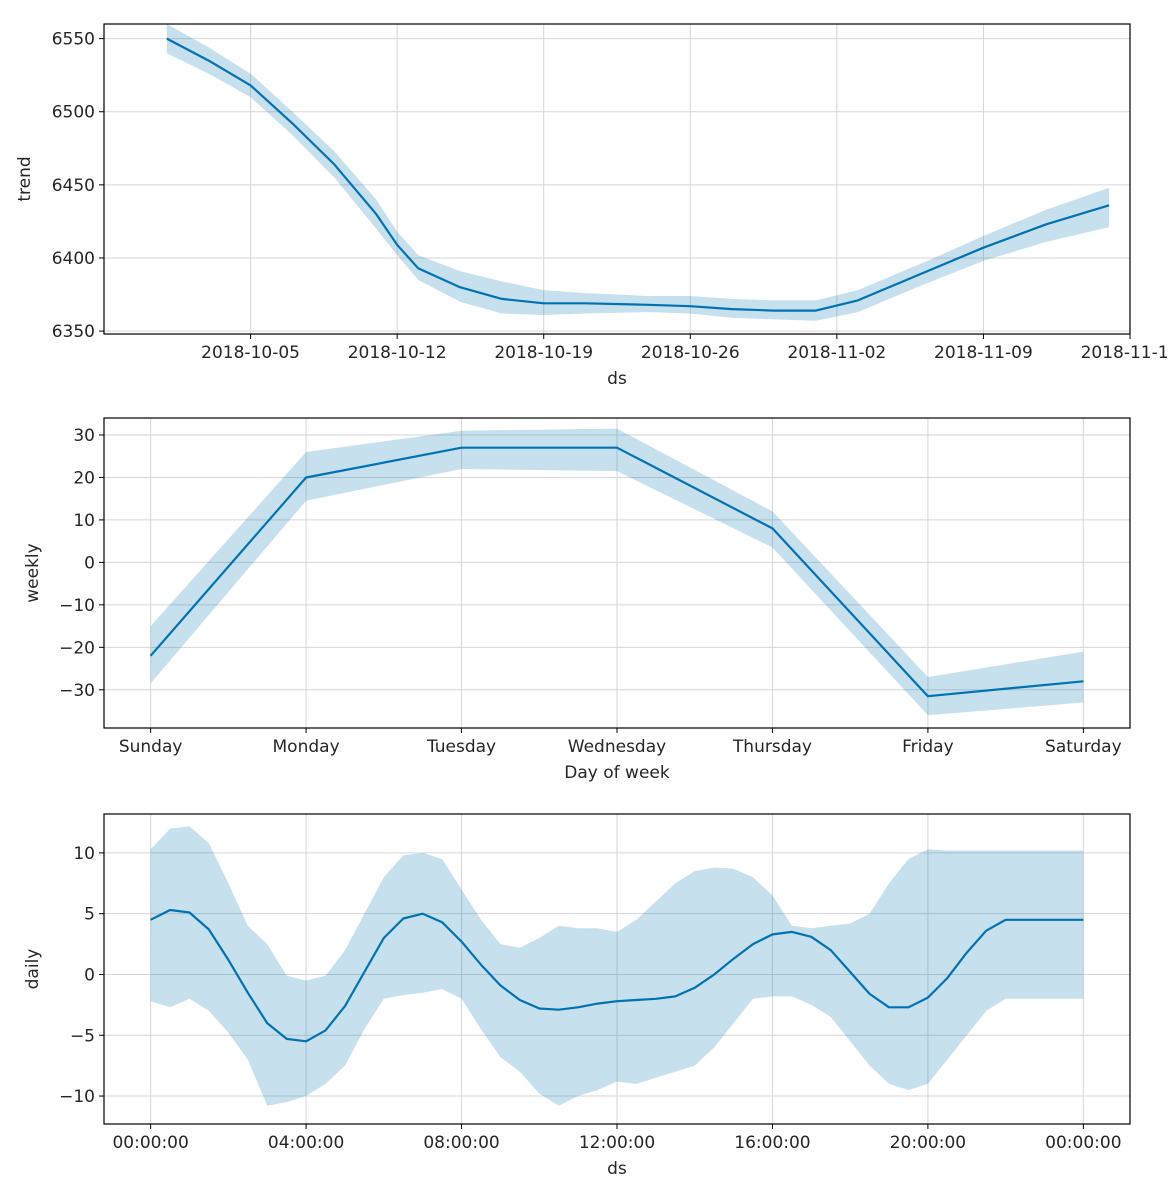  Describe the element at coordinates (84, 436) in the screenshot. I see `y-tick-label: 30` at that location.